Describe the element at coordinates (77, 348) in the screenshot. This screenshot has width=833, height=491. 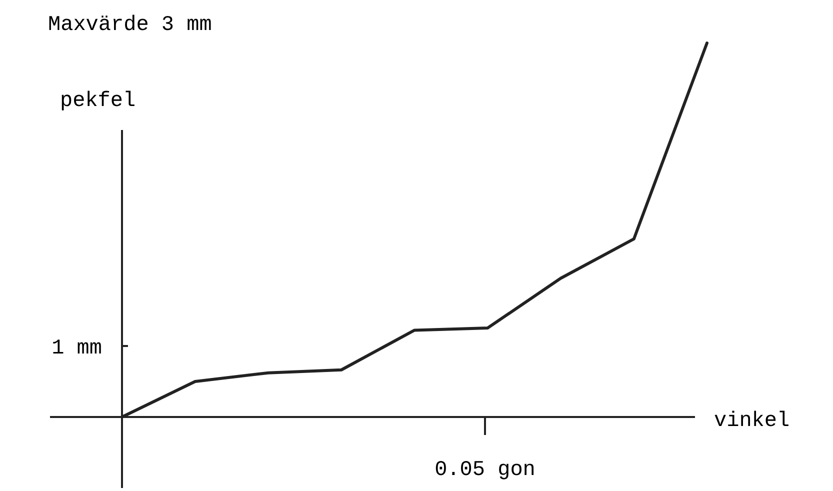
I see `annotation: 1 mm` at that location.